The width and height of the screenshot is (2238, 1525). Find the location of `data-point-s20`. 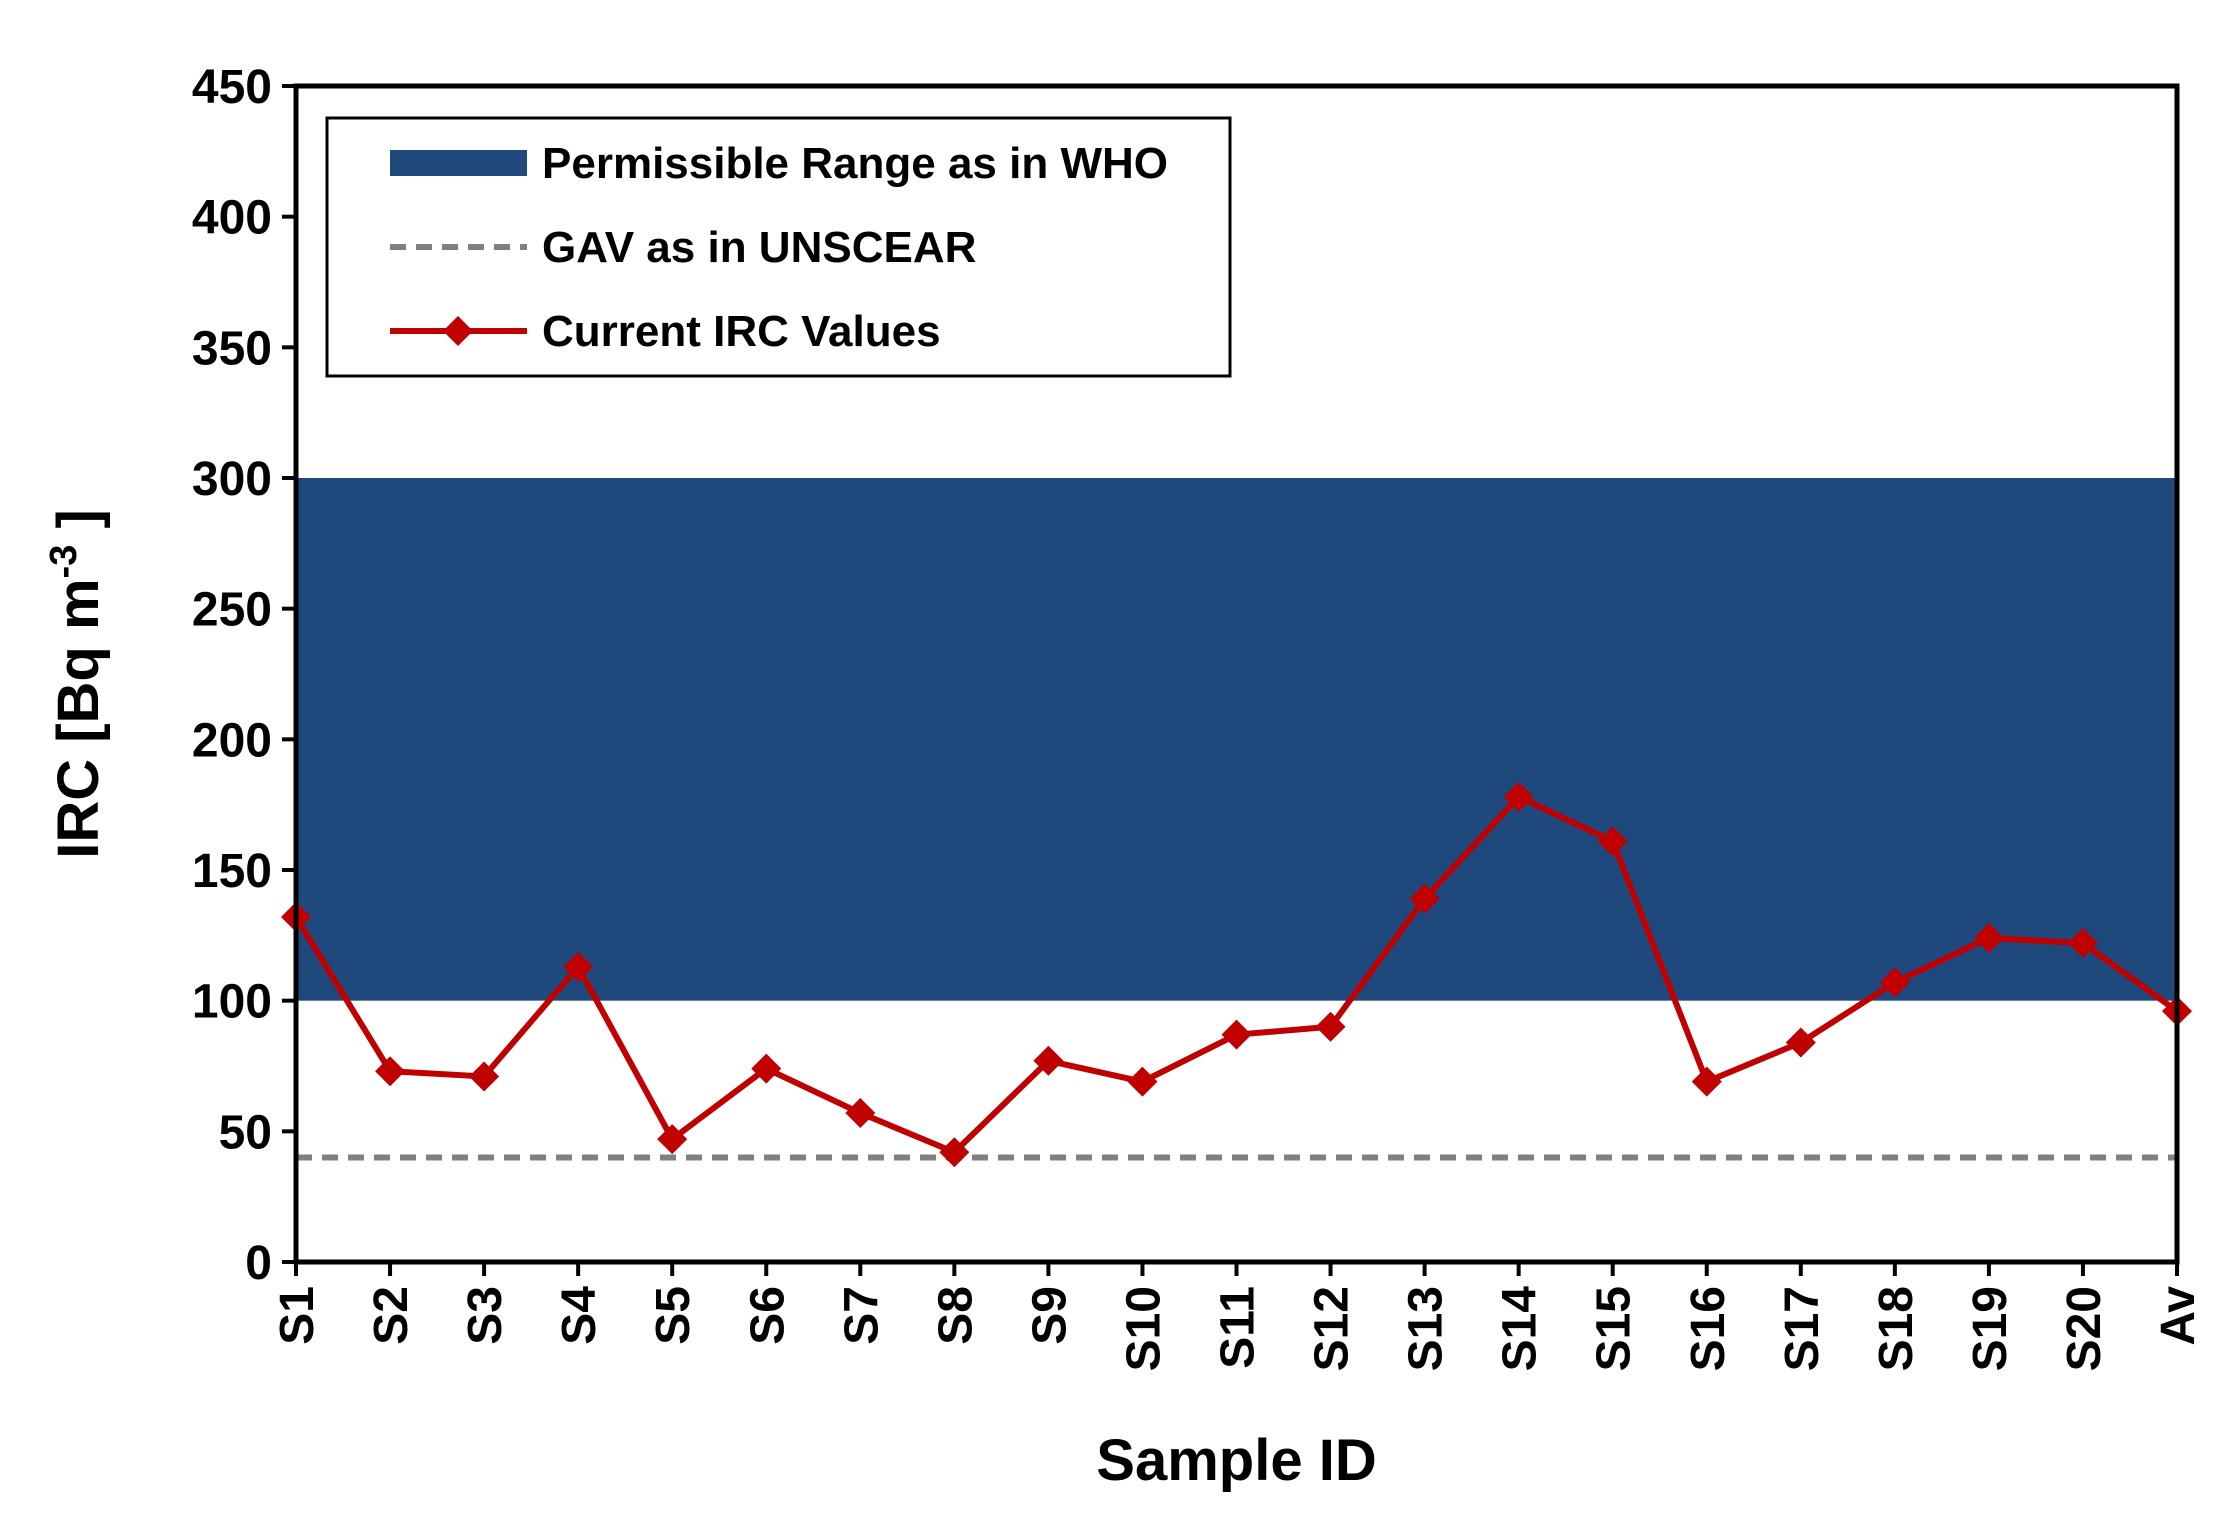

data-point-s20 is located at coordinates (2082, 943).